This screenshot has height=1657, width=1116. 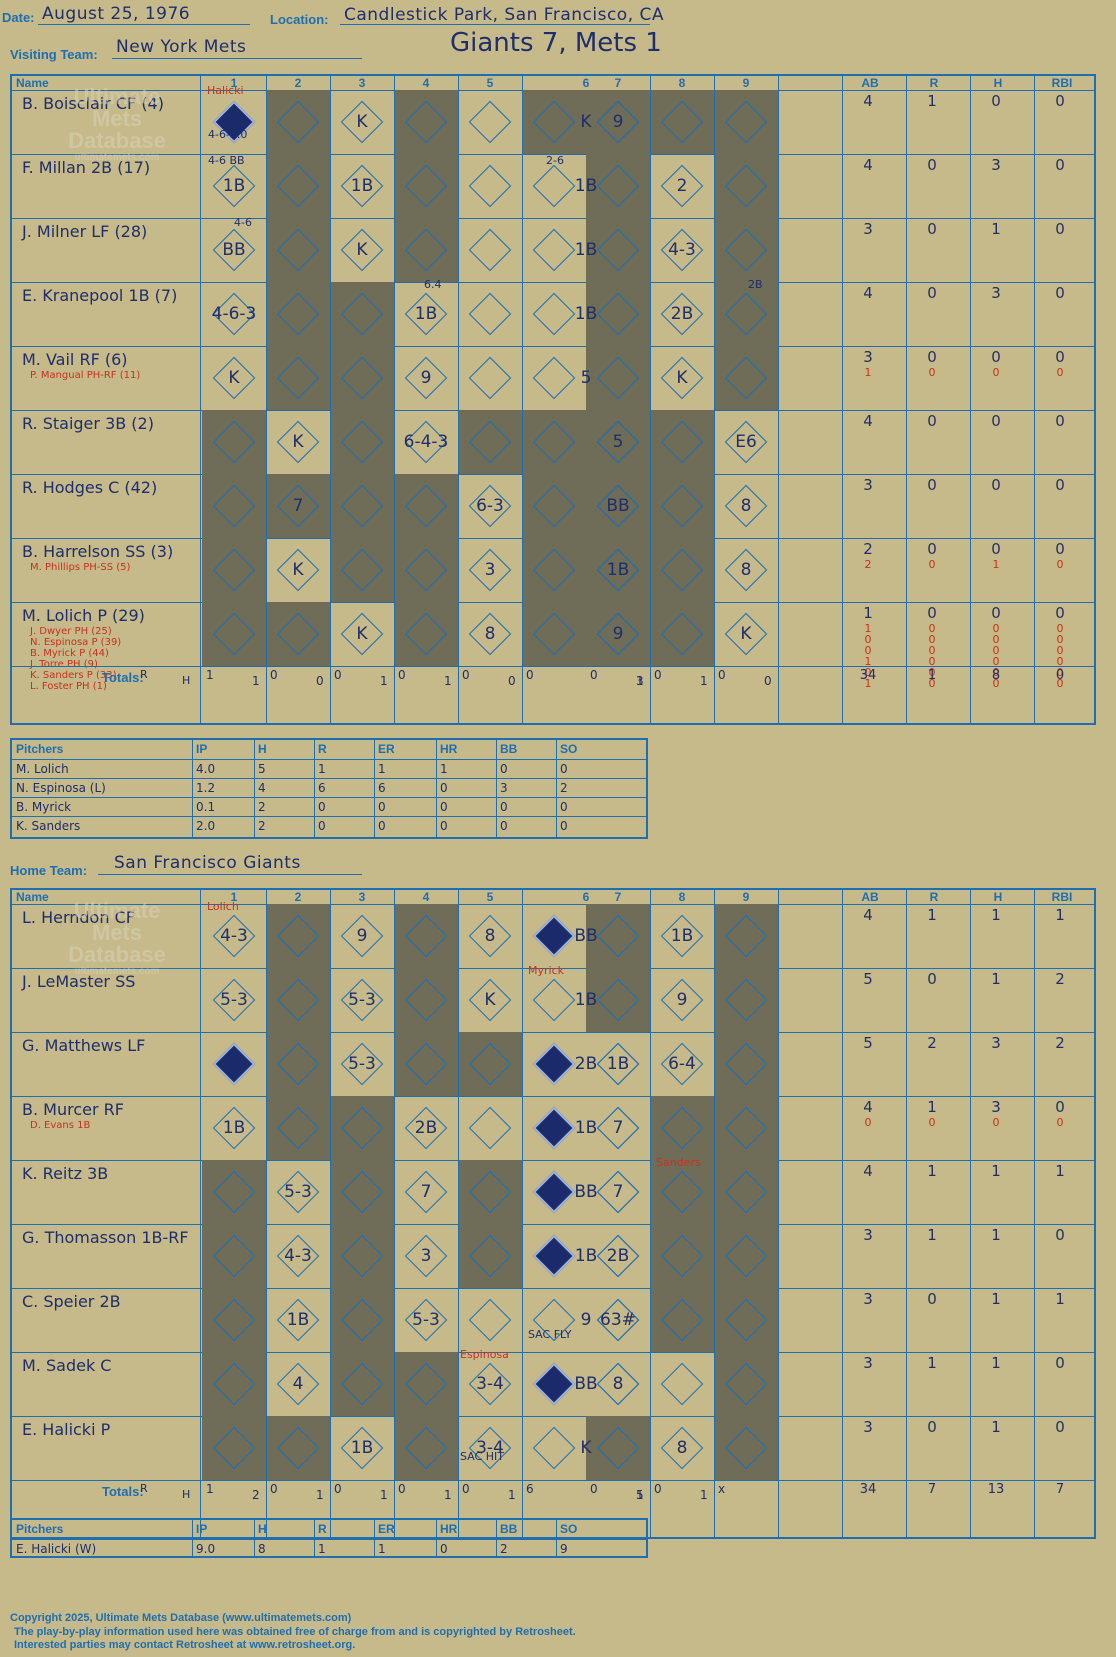 What do you see at coordinates (426, 83) in the screenshot?
I see `visitors-header-inning-4: 4` at bounding box center [426, 83].